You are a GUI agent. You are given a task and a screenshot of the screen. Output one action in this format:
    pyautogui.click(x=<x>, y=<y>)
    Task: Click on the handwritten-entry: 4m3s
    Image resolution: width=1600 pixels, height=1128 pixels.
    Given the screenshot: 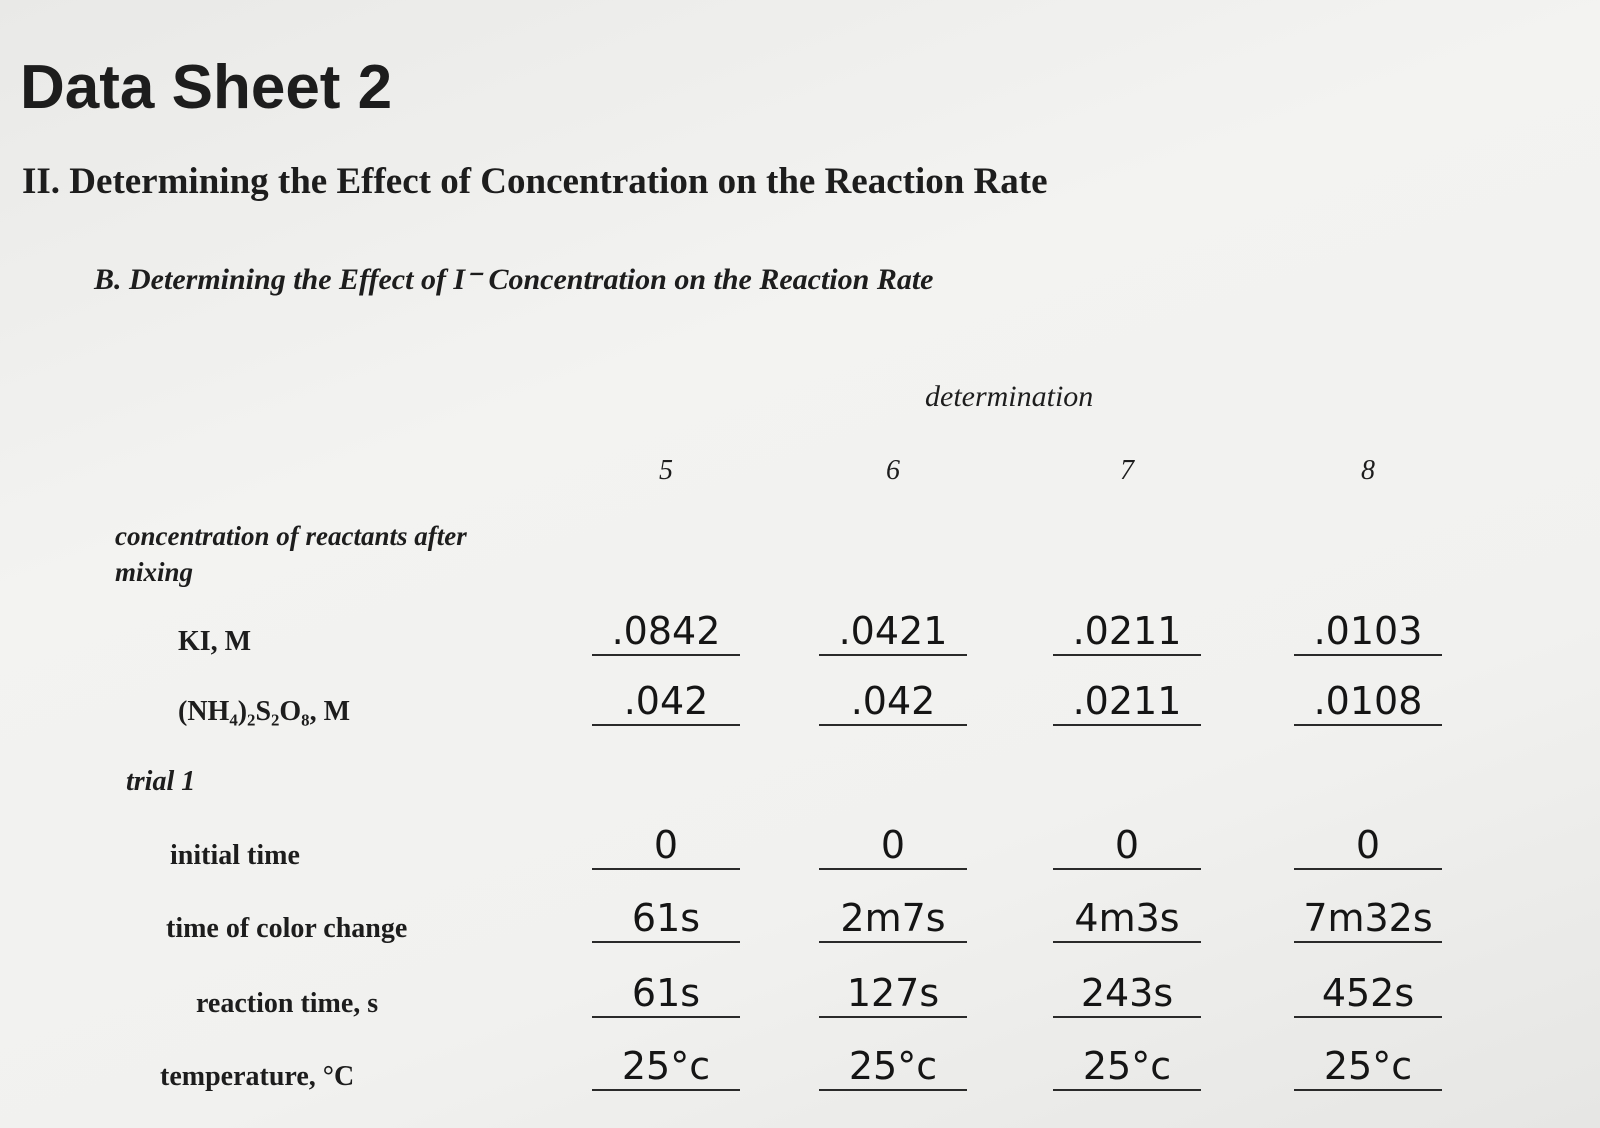 What is the action you would take?
    pyautogui.click(x=1127, y=919)
    